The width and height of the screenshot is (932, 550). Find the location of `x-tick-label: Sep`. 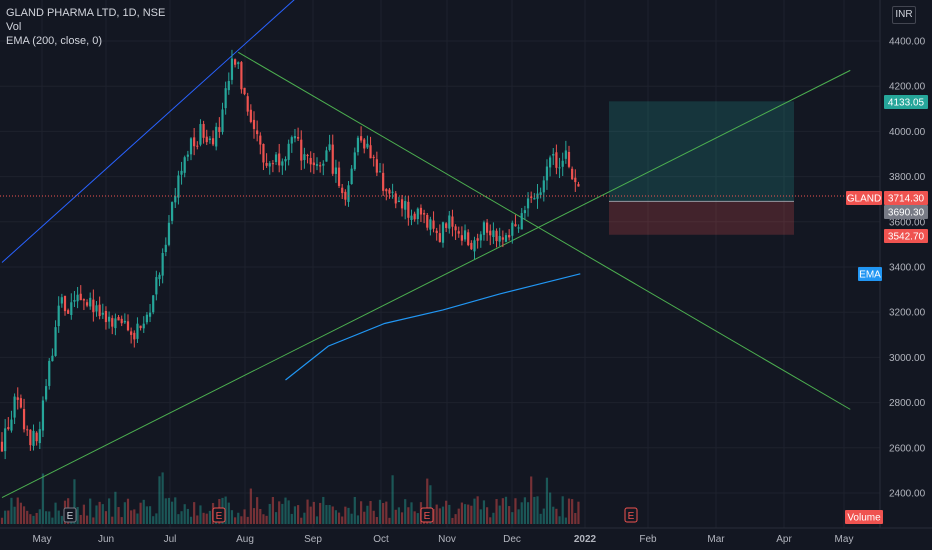

x-tick-label: Sep is located at coordinates (313, 539).